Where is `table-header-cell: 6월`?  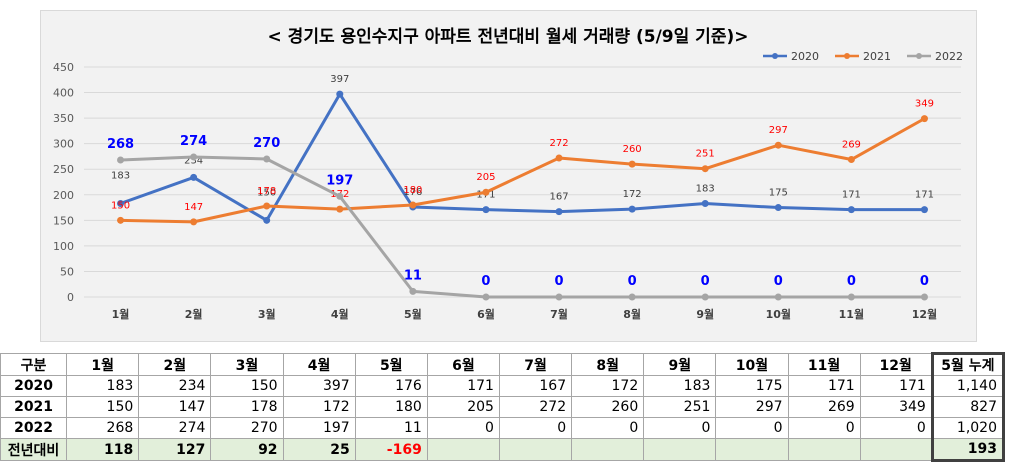 table-header-cell: 6월 is located at coordinates (463, 364).